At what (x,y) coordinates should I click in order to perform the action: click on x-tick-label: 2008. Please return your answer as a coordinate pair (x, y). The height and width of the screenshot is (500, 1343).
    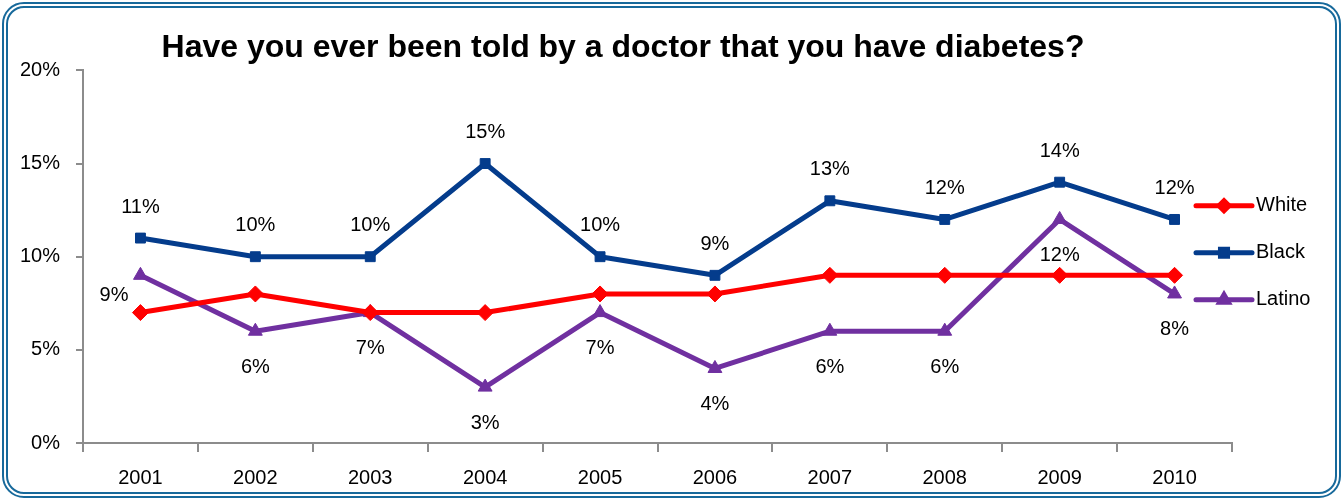
    Looking at the image, I should click on (944, 476).